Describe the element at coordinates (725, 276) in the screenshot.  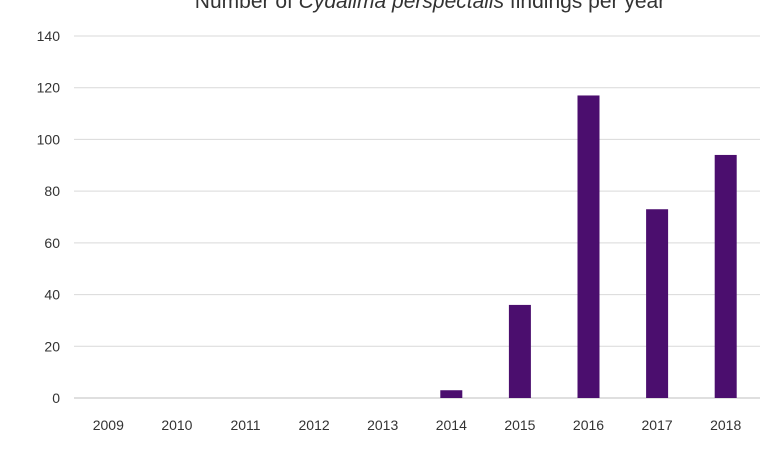
I see `bar-2018` at that location.